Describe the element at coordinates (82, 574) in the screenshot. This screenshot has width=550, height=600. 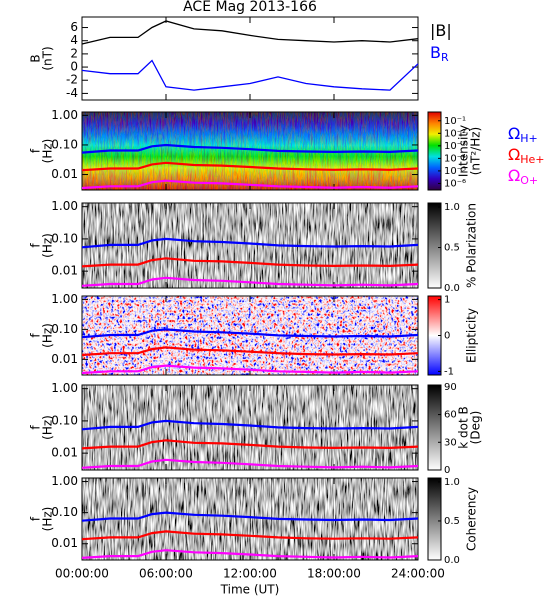
I see `x-tick-label: 00:00:00` at that location.